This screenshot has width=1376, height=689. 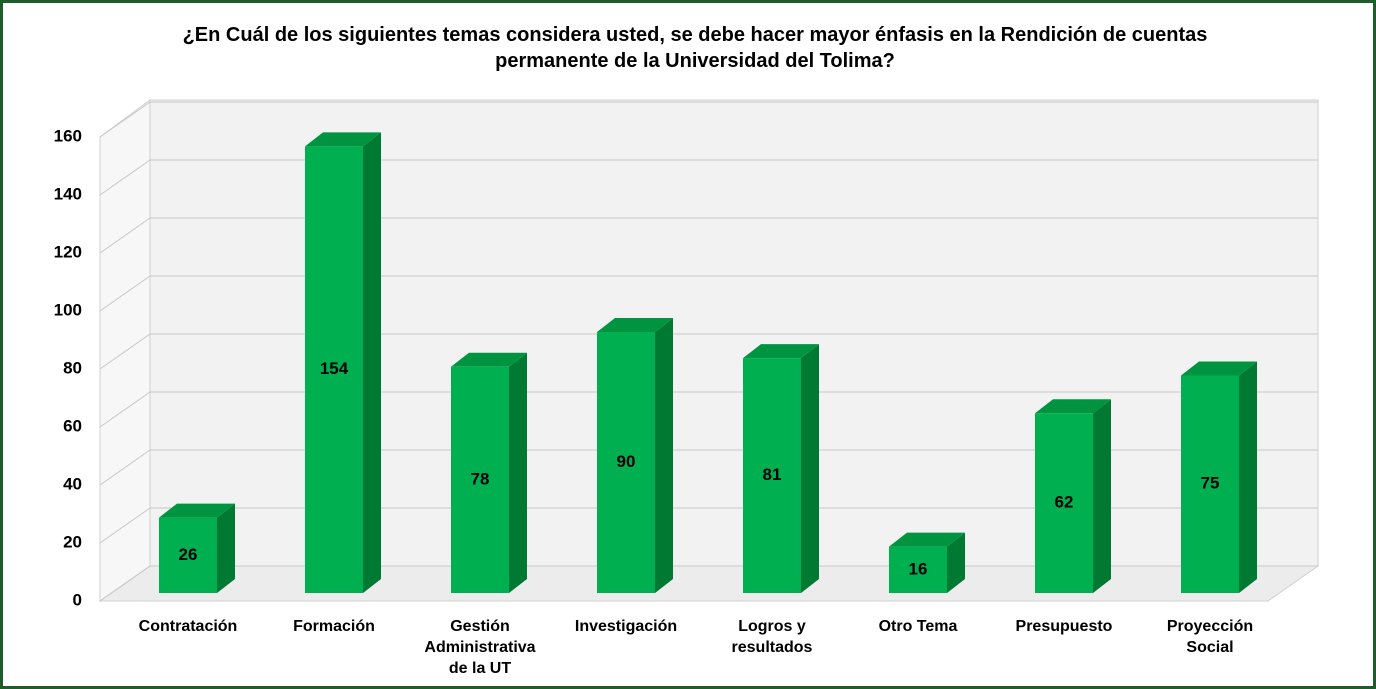 I want to click on x-tick-label-box: Logros y resultados, so click(x=772, y=637).